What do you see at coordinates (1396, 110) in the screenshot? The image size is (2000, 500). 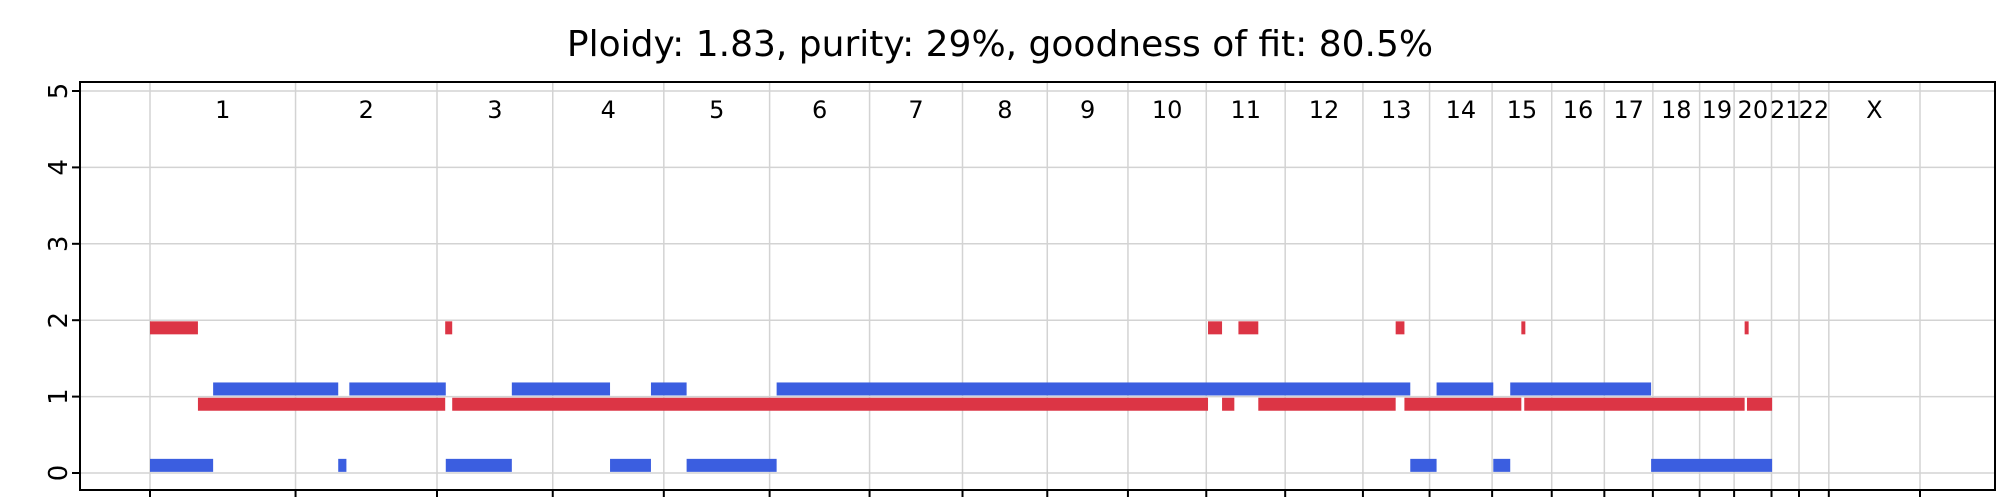 I see `chromosome-label: 13` at bounding box center [1396, 110].